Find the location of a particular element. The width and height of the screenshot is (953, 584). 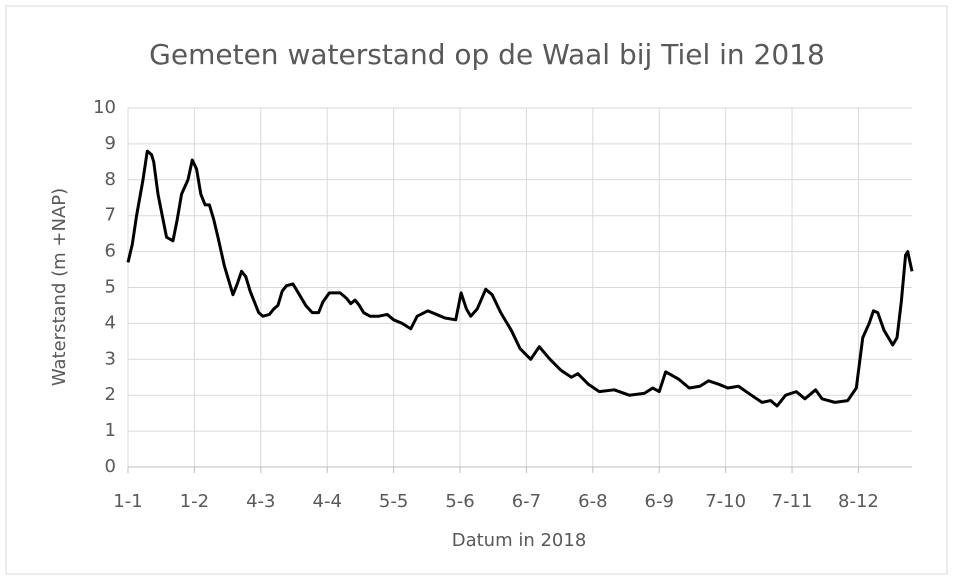

y-tick-label: 5 is located at coordinates (110, 287).